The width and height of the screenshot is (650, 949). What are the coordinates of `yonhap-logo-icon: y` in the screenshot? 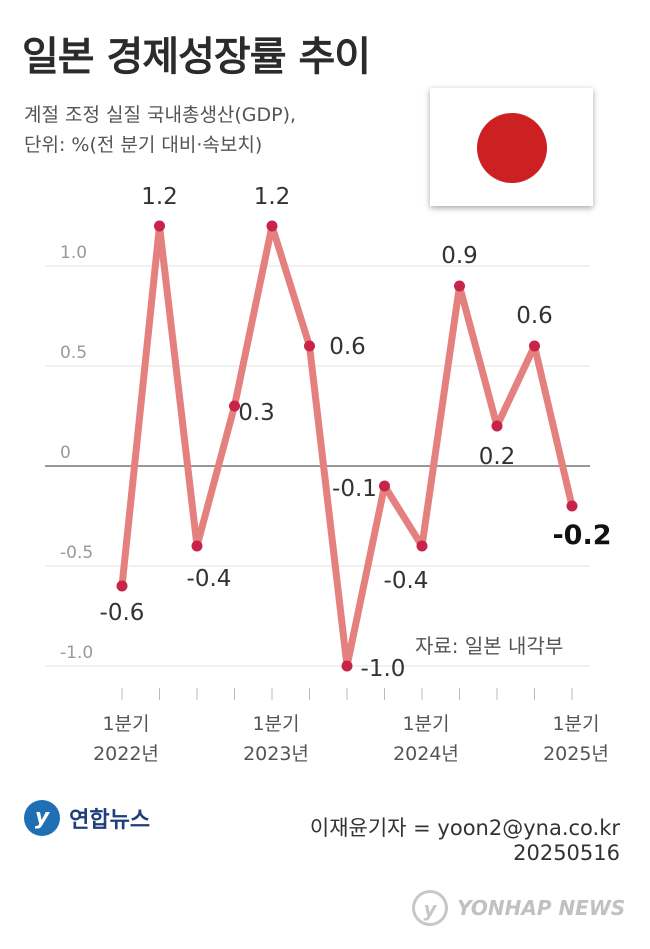 It's located at (42, 818).